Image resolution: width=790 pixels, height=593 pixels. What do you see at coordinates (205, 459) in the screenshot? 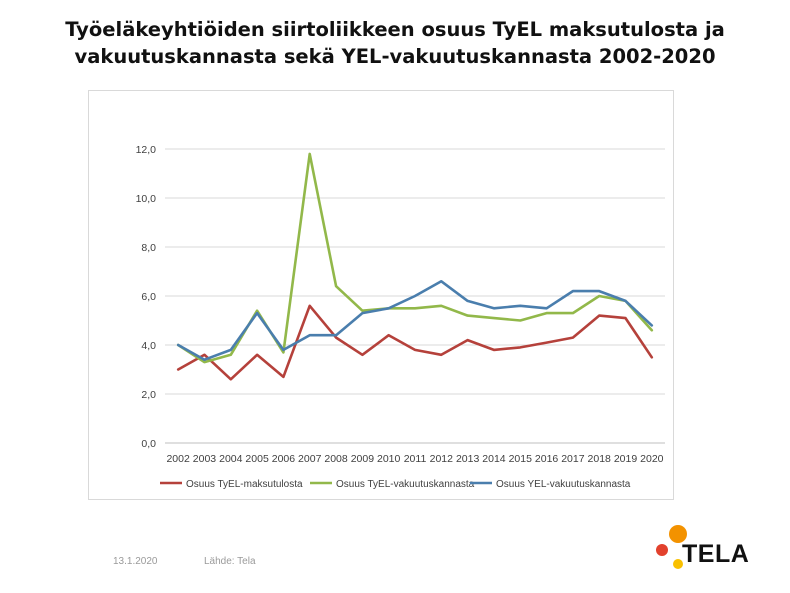
I see `x-tick-label: 2003` at bounding box center [205, 459].